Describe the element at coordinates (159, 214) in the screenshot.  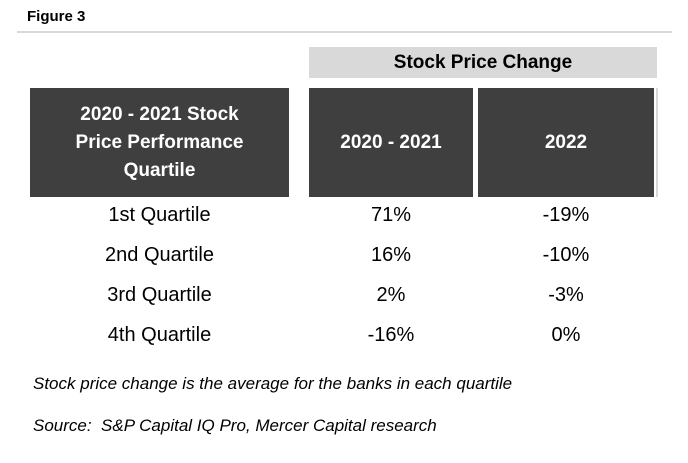
I see `table-row-label: 1st Quartile` at that location.